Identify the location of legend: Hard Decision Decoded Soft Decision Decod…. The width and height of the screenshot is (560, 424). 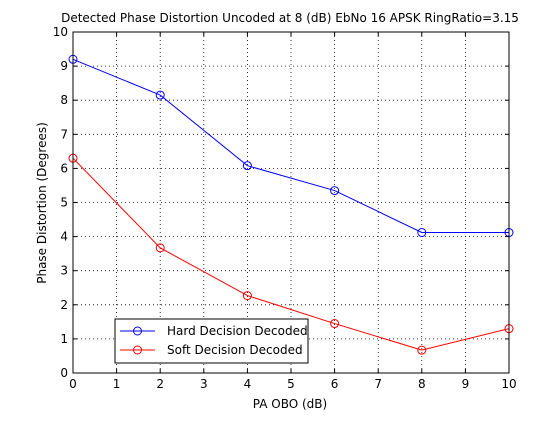
(211, 341).